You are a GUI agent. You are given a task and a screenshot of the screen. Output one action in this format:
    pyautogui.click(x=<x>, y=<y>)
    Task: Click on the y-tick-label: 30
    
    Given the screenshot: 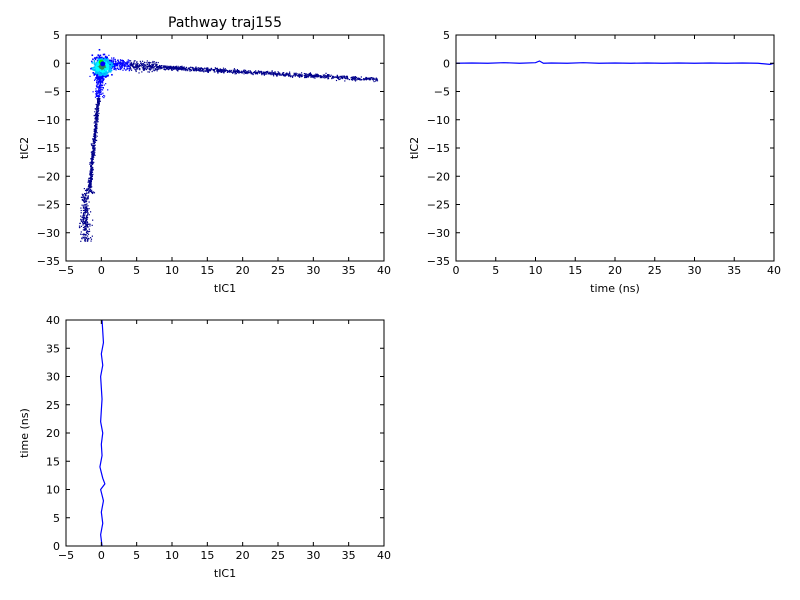 What is the action you would take?
    pyautogui.click(x=53, y=377)
    